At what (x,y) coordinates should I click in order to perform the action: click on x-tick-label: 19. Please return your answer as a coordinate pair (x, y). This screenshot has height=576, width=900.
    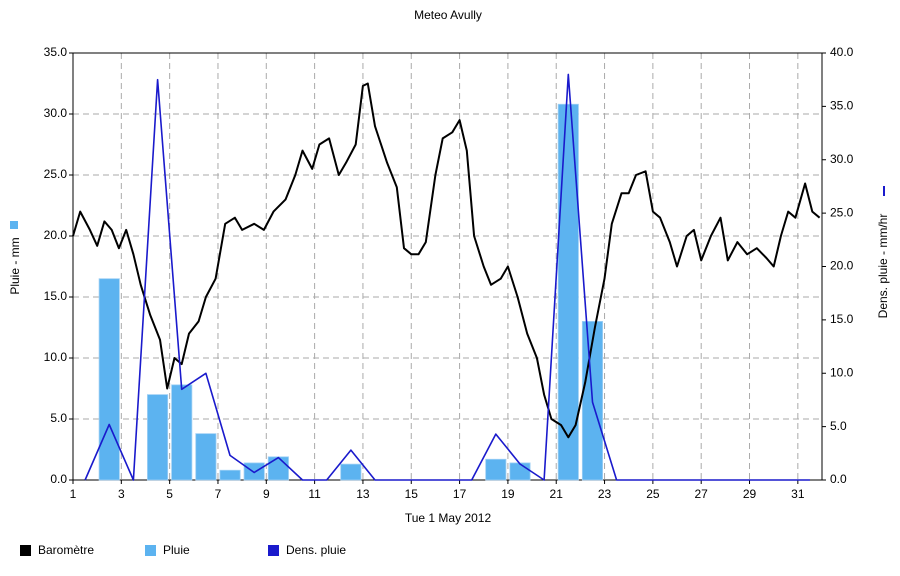
    Looking at the image, I should click on (508, 494).